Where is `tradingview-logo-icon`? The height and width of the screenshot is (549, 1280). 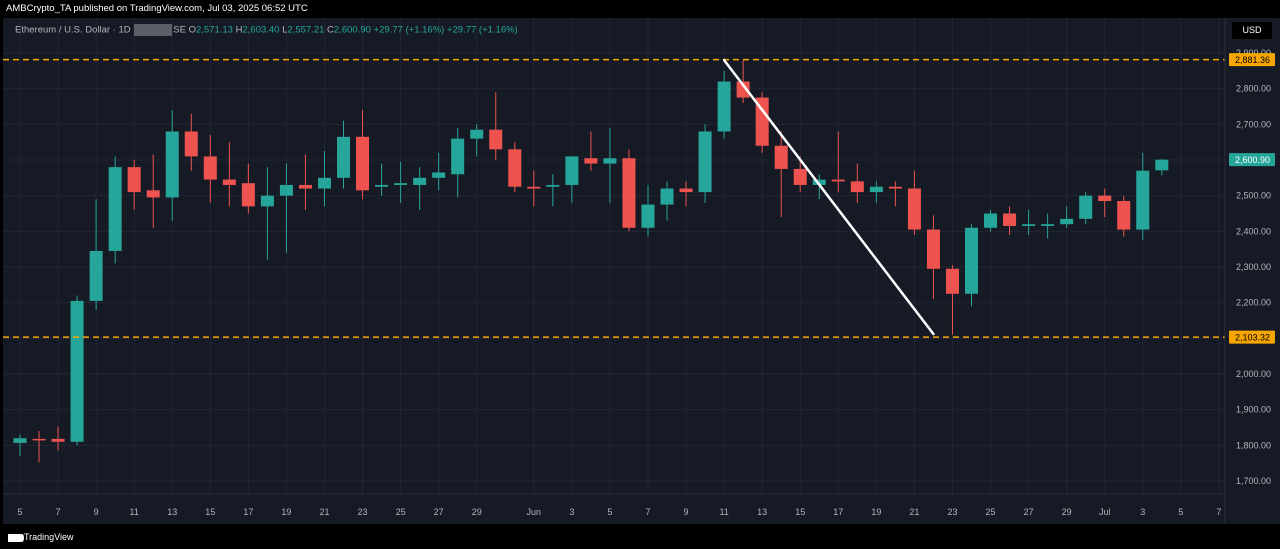
tradingview-logo-icon is located at coordinates (14, 538).